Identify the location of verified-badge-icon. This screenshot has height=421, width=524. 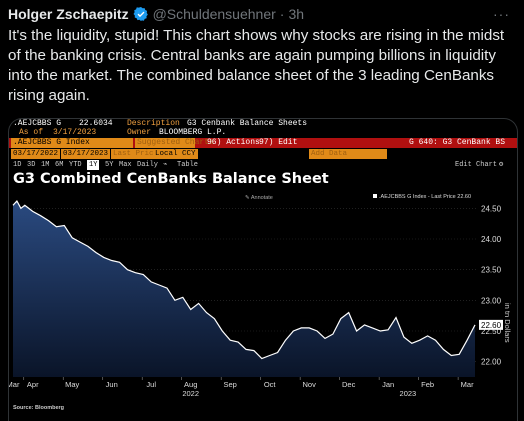
(140, 14).